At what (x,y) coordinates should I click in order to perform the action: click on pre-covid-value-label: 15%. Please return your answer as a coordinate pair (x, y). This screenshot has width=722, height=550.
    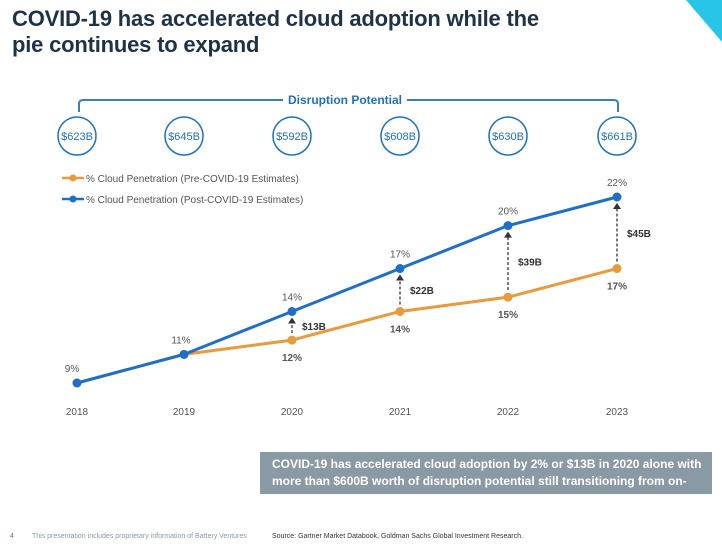
    Looking at the image, I should click on (508, 315).